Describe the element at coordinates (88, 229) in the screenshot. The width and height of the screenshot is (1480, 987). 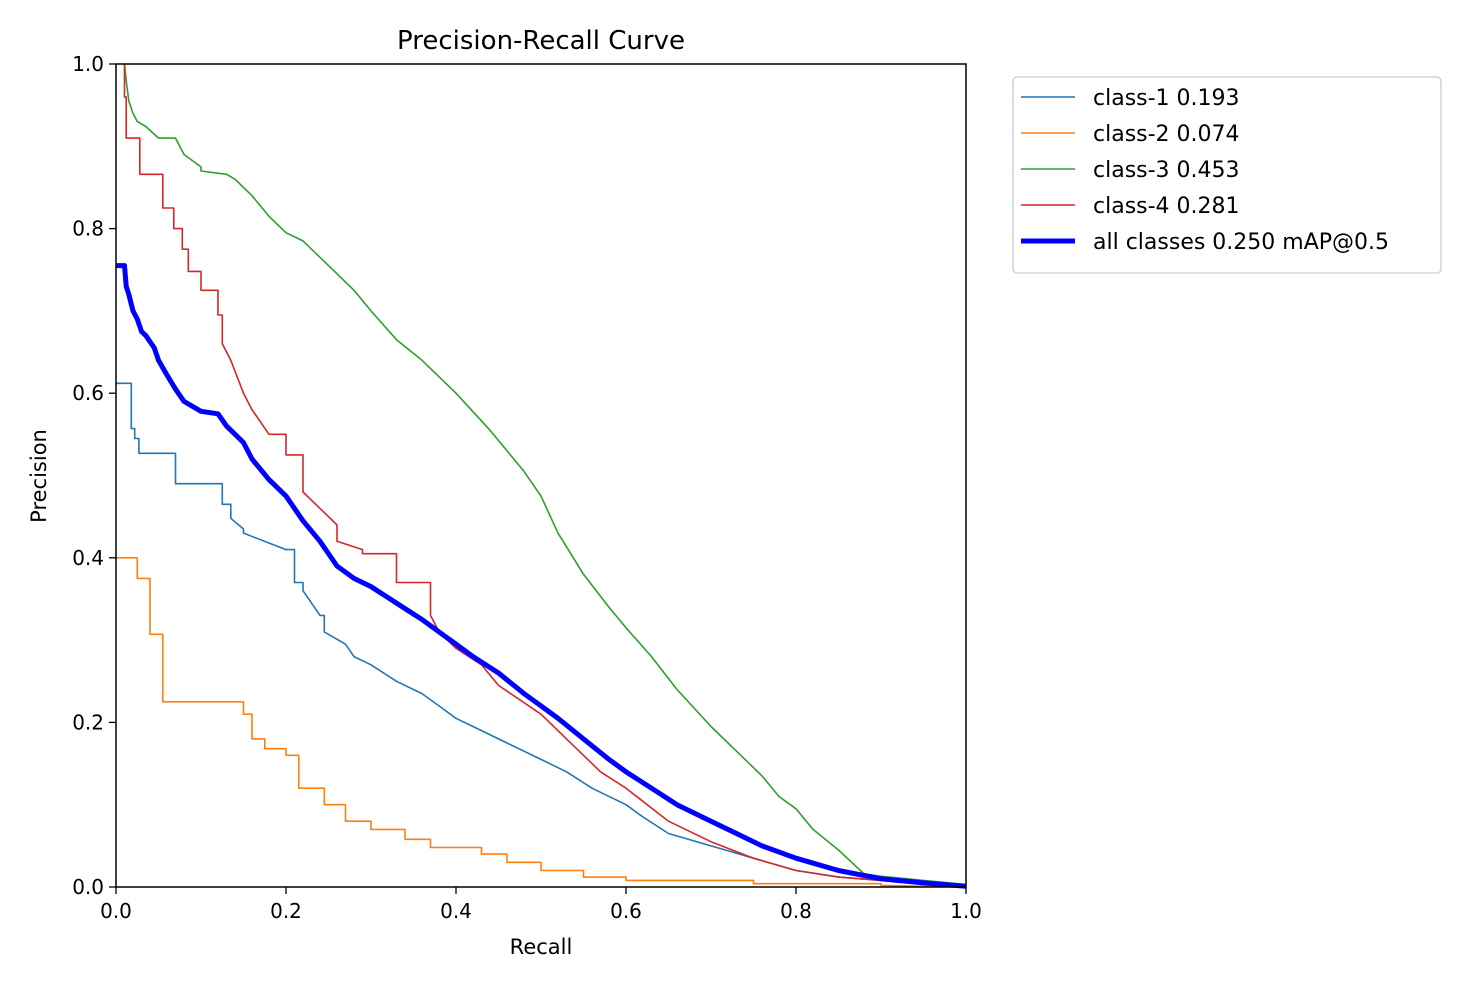
I see `y-tick-label: 0.8` at that location.